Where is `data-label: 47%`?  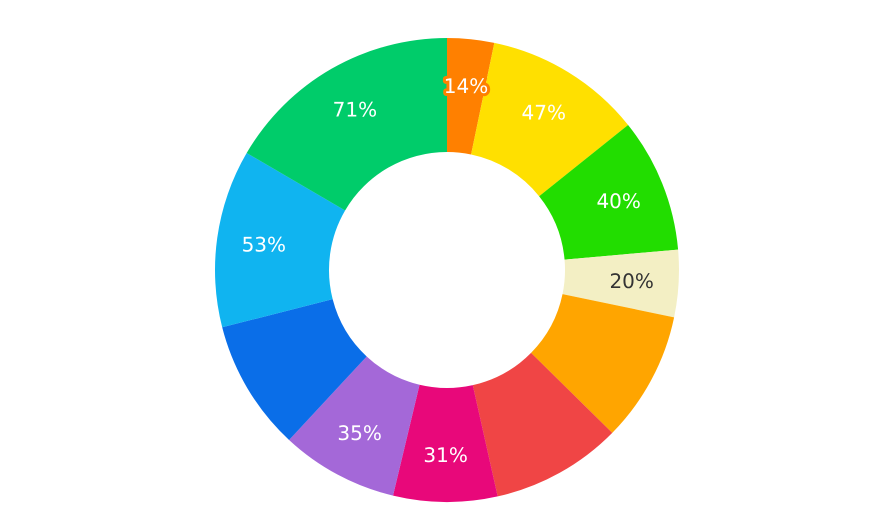 data-label: 47% is located at coordinates (544, 112).